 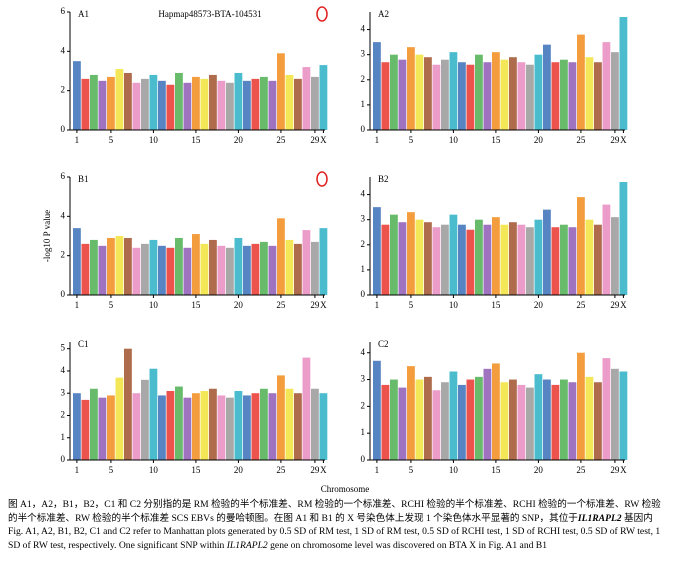 I want to click on panel-label: B1, so click(x=83, y=179).